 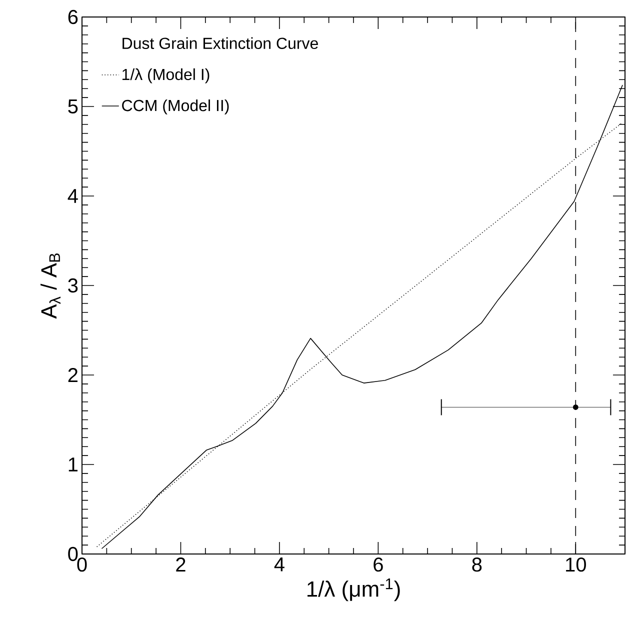 What do you see at coordinates (73, 375) in the screenshot?
I see `y-tick-label: 2` at bounding box center [73, 375].